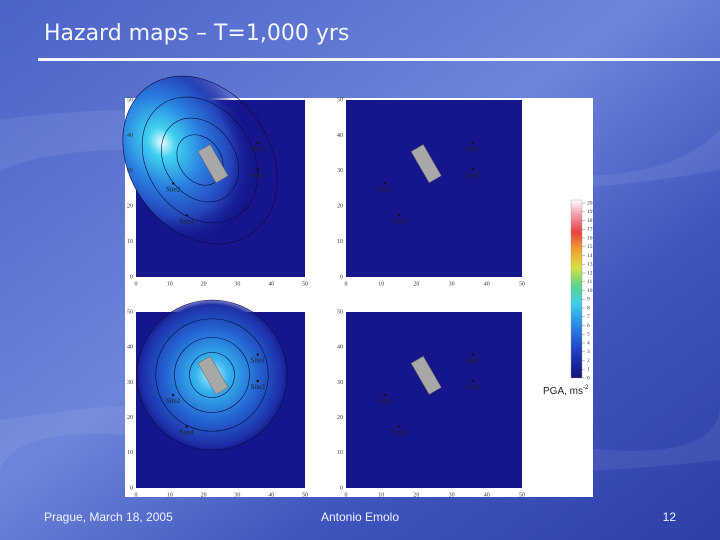 The image size is (720, 540). Describe the element at coordinates (590, 273) in the screenshot. I see `colorbar-tick-label: 12` at that location.